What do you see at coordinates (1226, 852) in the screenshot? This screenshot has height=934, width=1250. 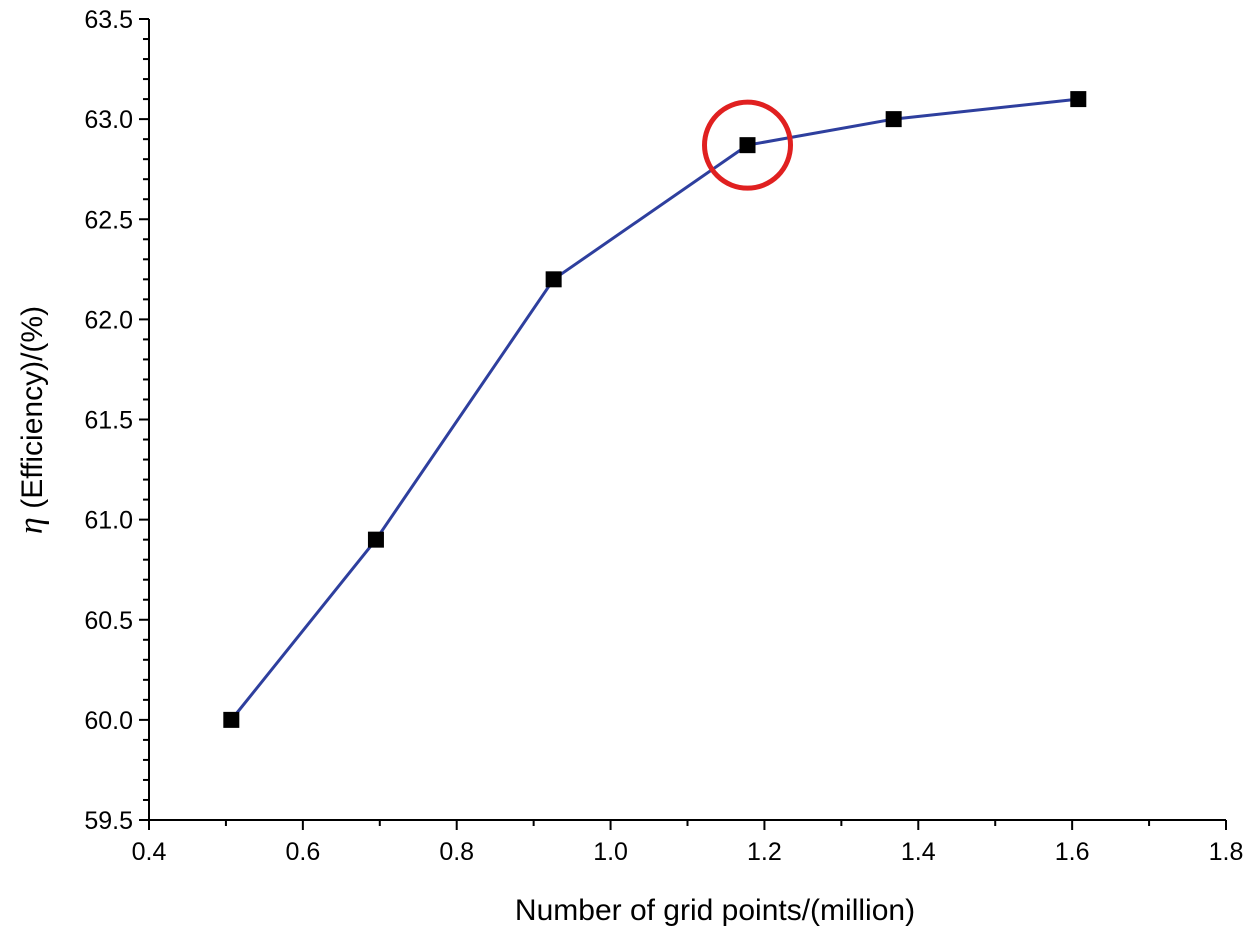 I see `x-tick-label: 1.8` at bounding box center [1226, 852].